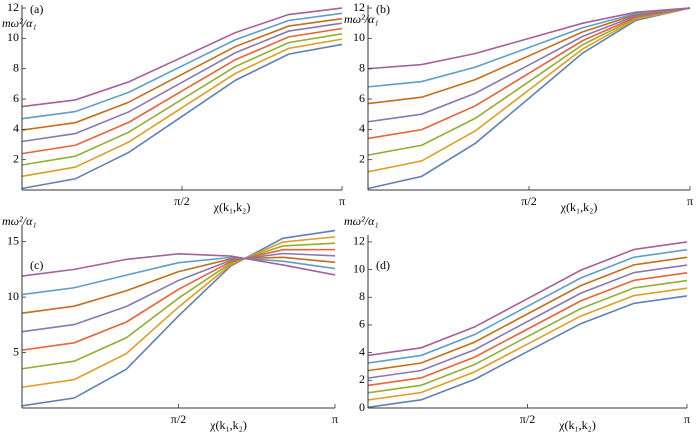  I want to click on panel-label: (a), so click(36, 9).